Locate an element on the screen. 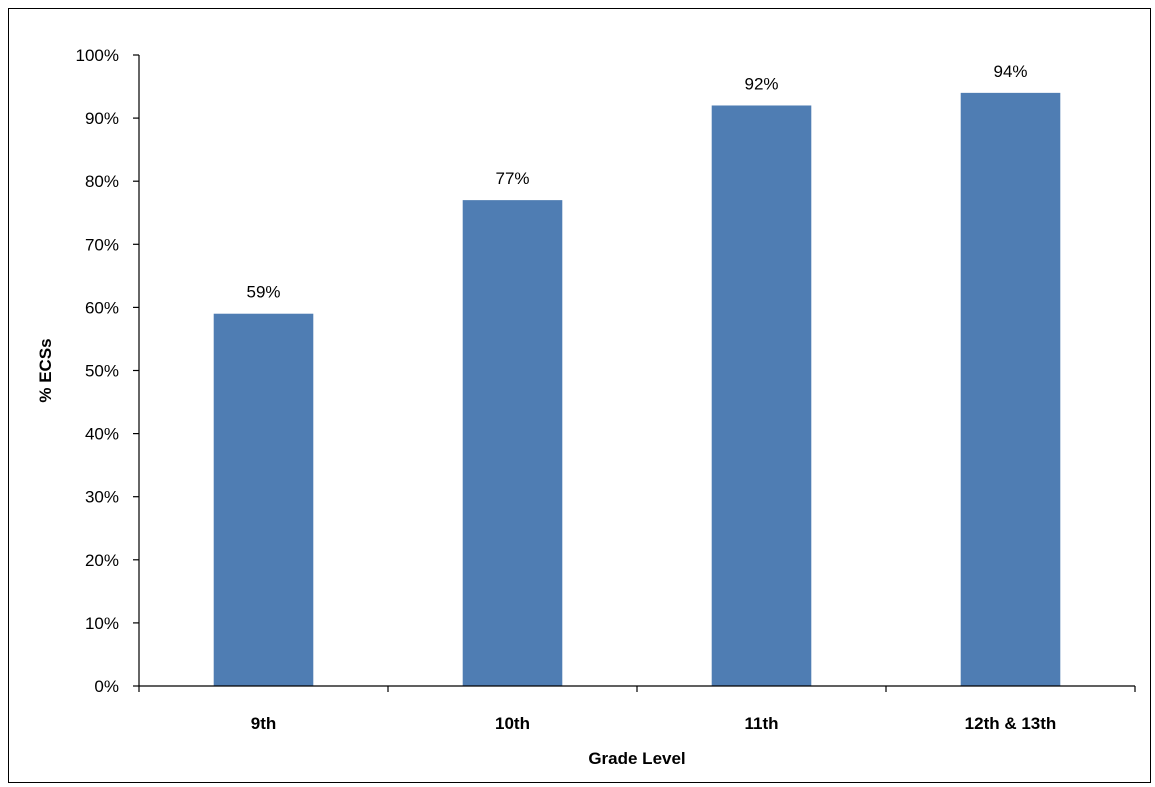 This screenshot has width=1155, height=787. data-label: 92% is located at coordinates (761, 83).